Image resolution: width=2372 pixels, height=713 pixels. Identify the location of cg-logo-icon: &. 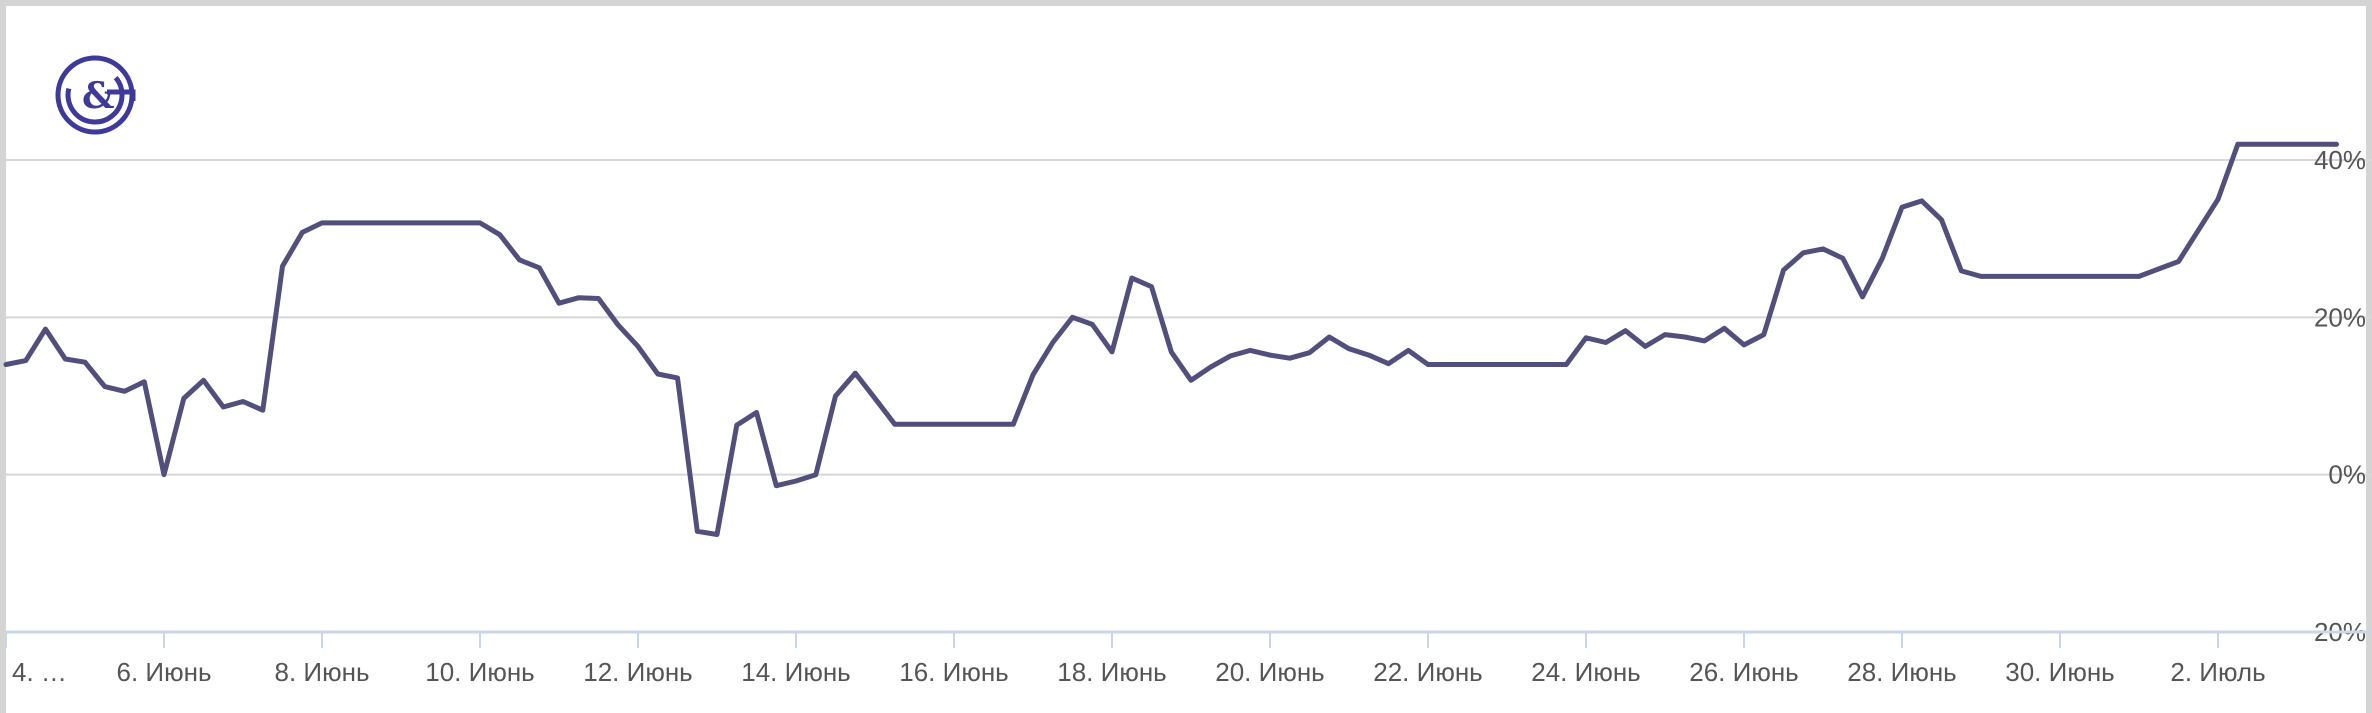
(95, 95).